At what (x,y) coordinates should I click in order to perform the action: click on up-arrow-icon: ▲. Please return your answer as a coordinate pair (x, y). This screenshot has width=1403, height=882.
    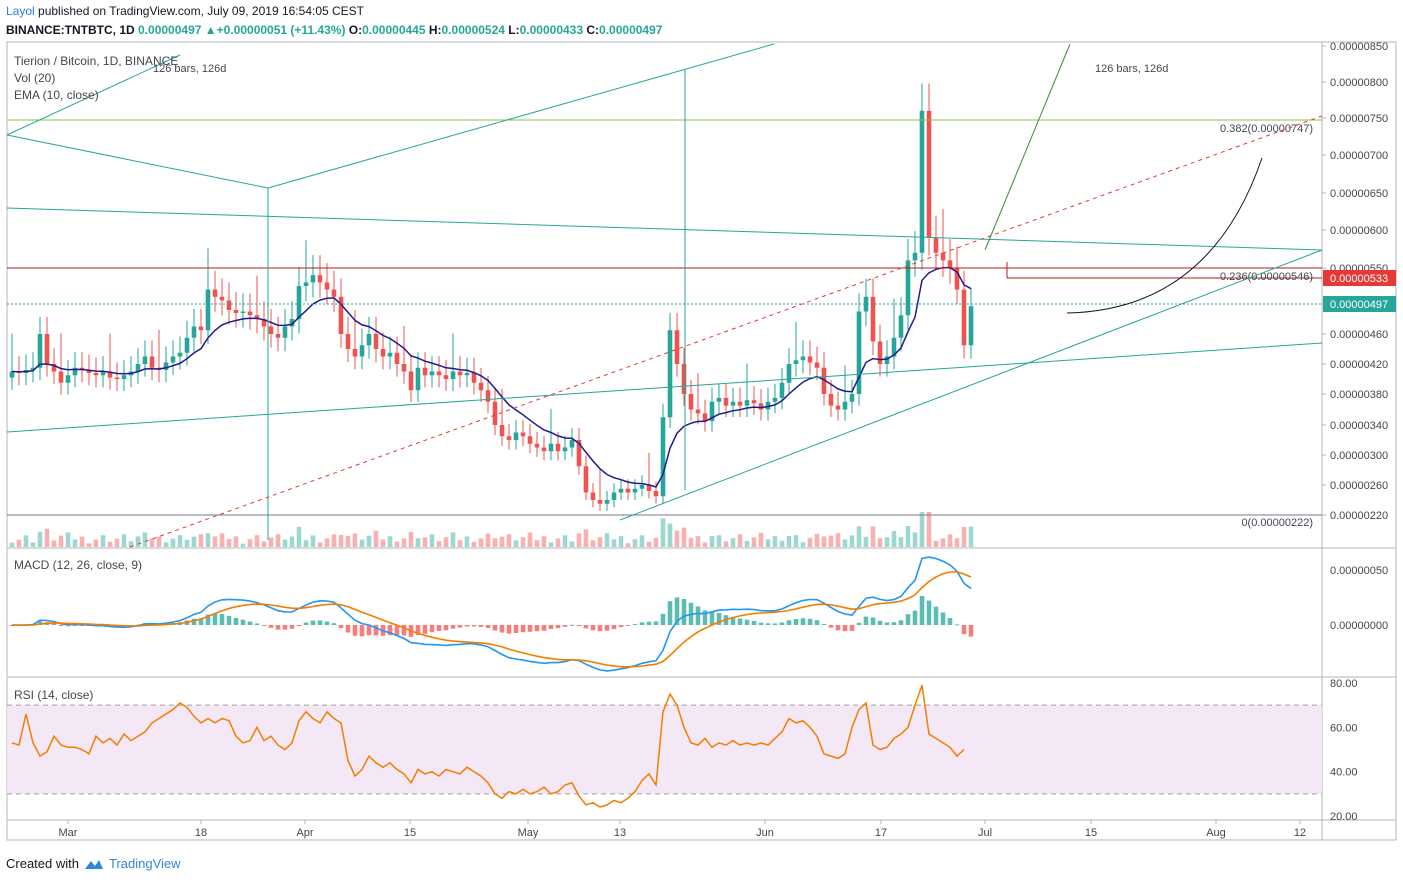
    Looking at the image, I should click on (210, 30).